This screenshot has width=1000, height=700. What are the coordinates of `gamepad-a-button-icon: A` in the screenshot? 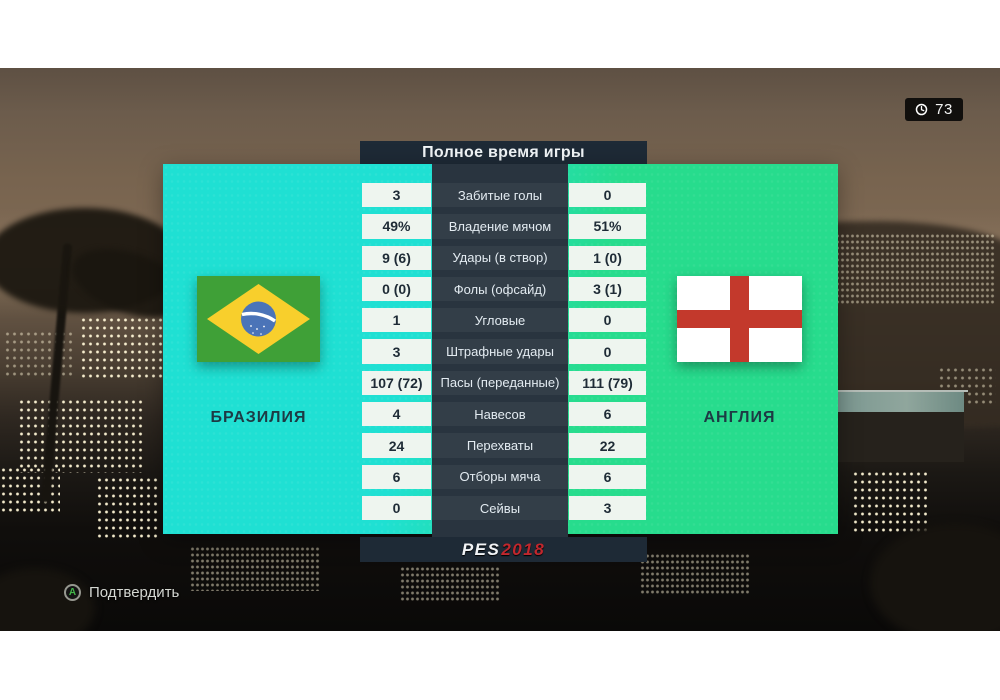 It's located at (72, 592).